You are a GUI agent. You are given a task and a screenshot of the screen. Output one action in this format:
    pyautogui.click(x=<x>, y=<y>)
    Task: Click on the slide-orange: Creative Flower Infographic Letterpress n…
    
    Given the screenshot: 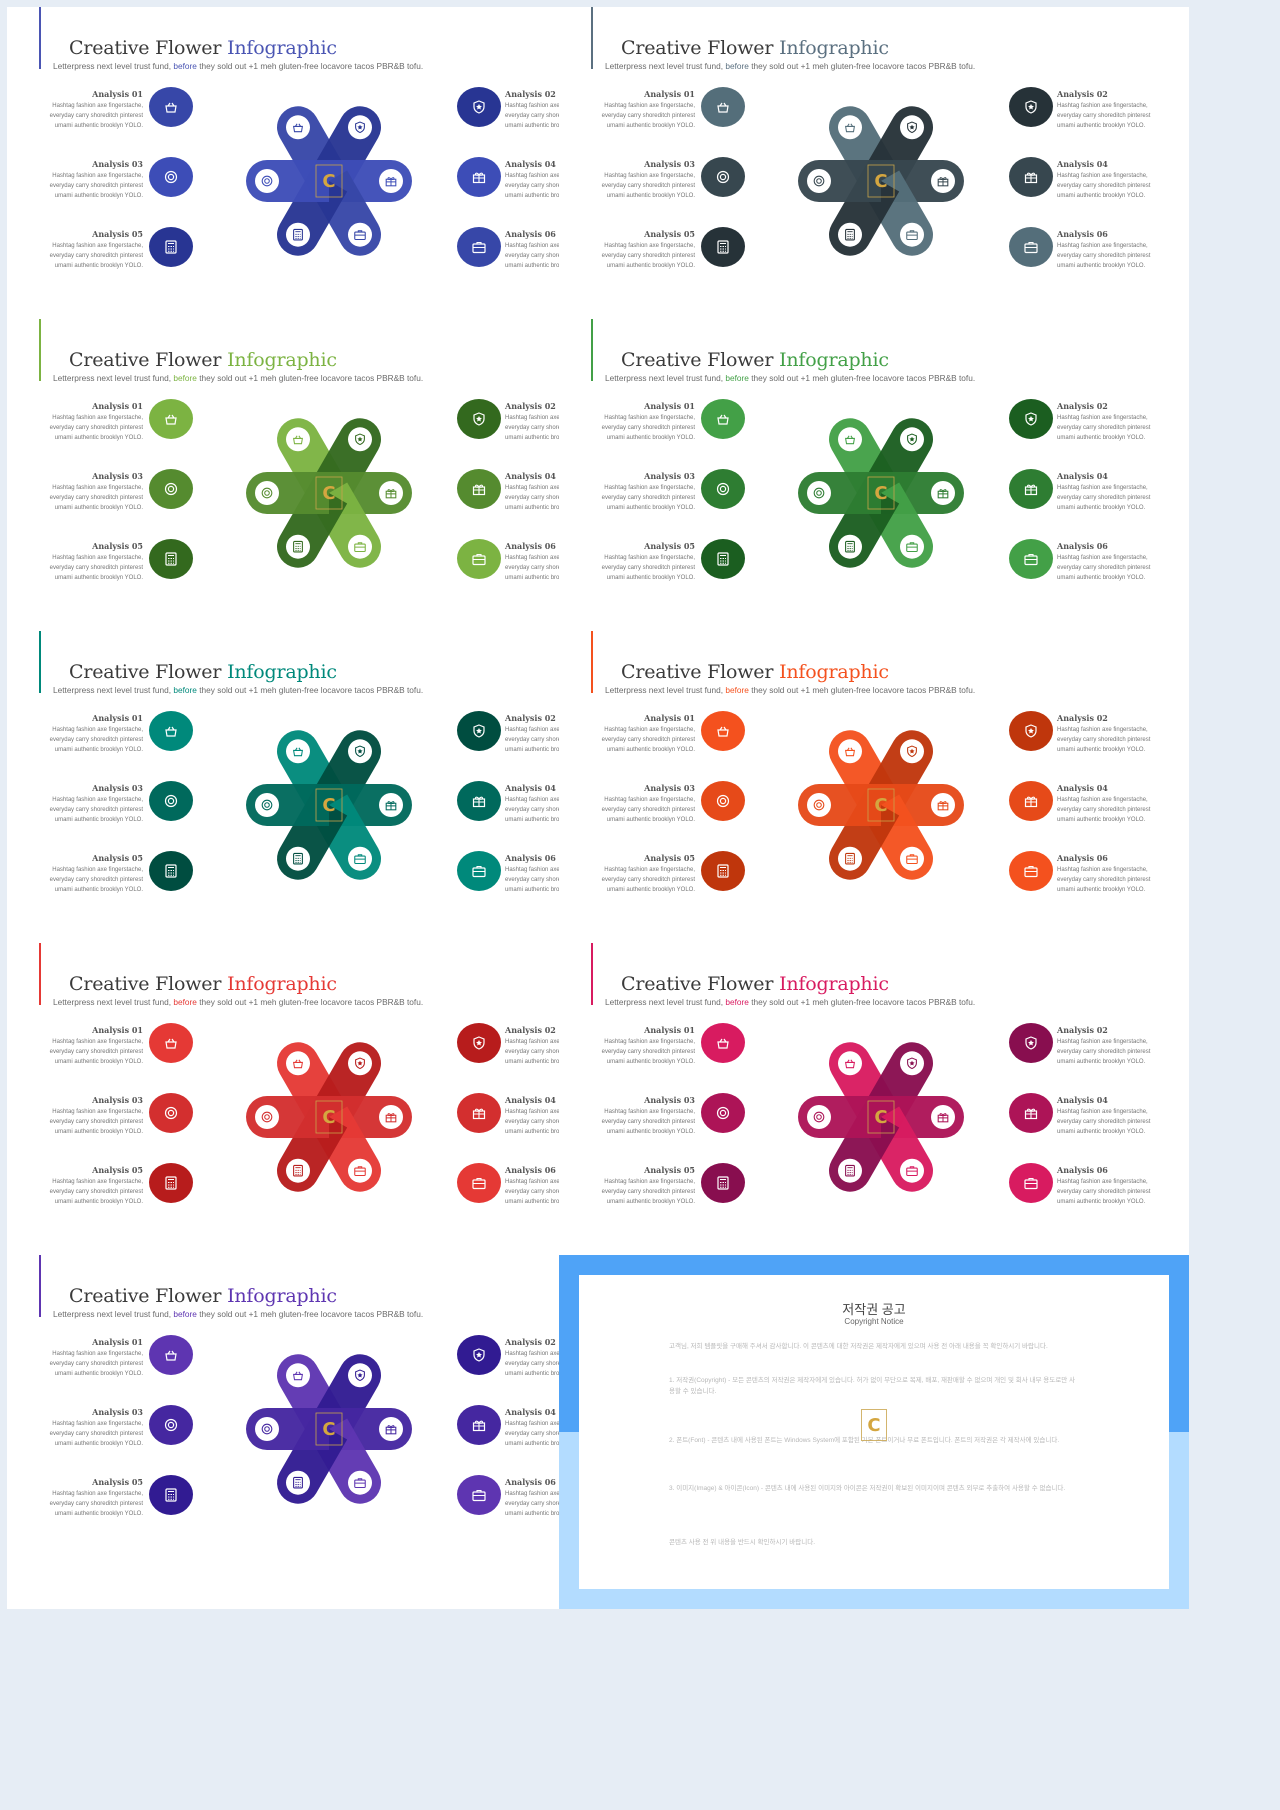 What is the action you would take?
    pyautogui.click(x=874, y=808)
    